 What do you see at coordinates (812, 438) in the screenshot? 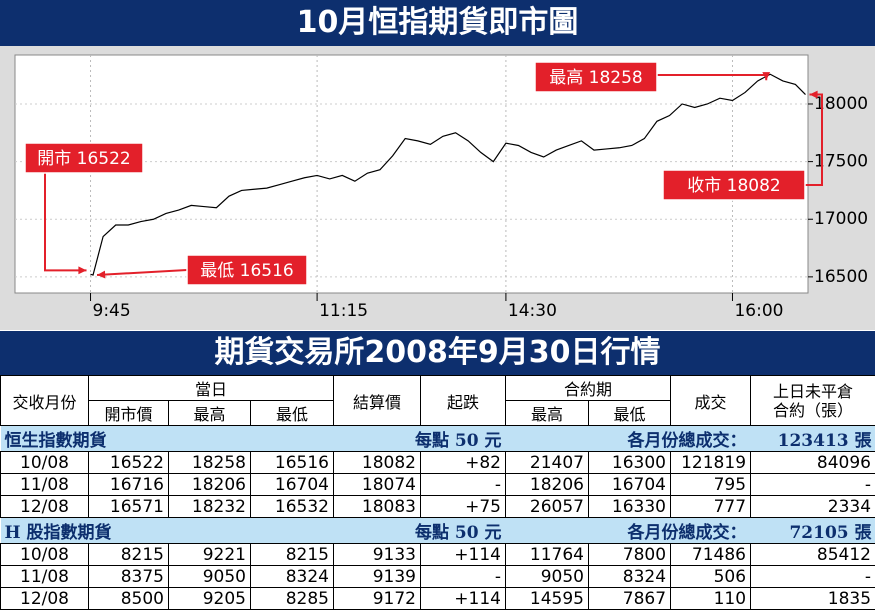
I see `section-total: 123413 張` at bounding box center [812, 438].